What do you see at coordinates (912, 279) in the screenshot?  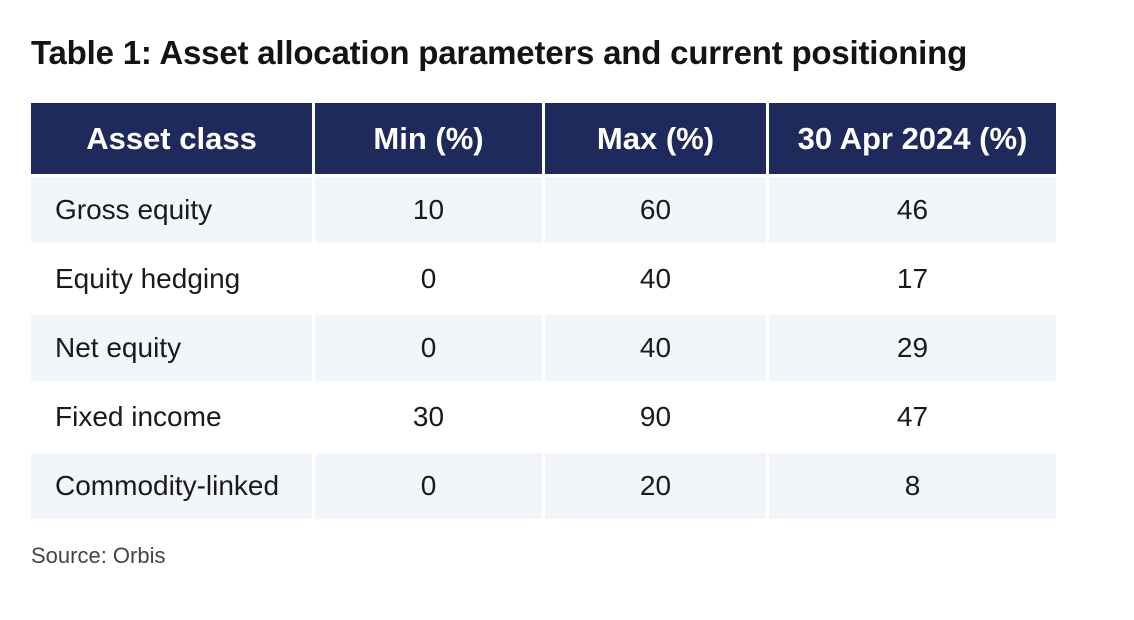 I see `cell-current: 17` at bounding box center [912, 279].